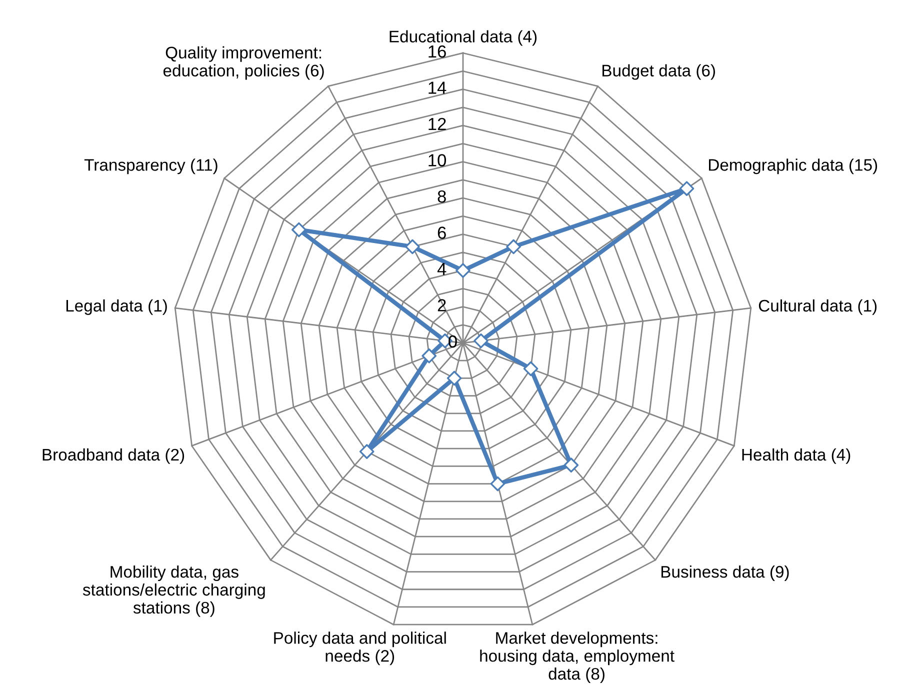 This screenshot has width=917, height=685. What do you see at coordinates (725, 573) in the screenshot?
I see `spoke-label: Business data (9)` at bounding box center [725, 573].